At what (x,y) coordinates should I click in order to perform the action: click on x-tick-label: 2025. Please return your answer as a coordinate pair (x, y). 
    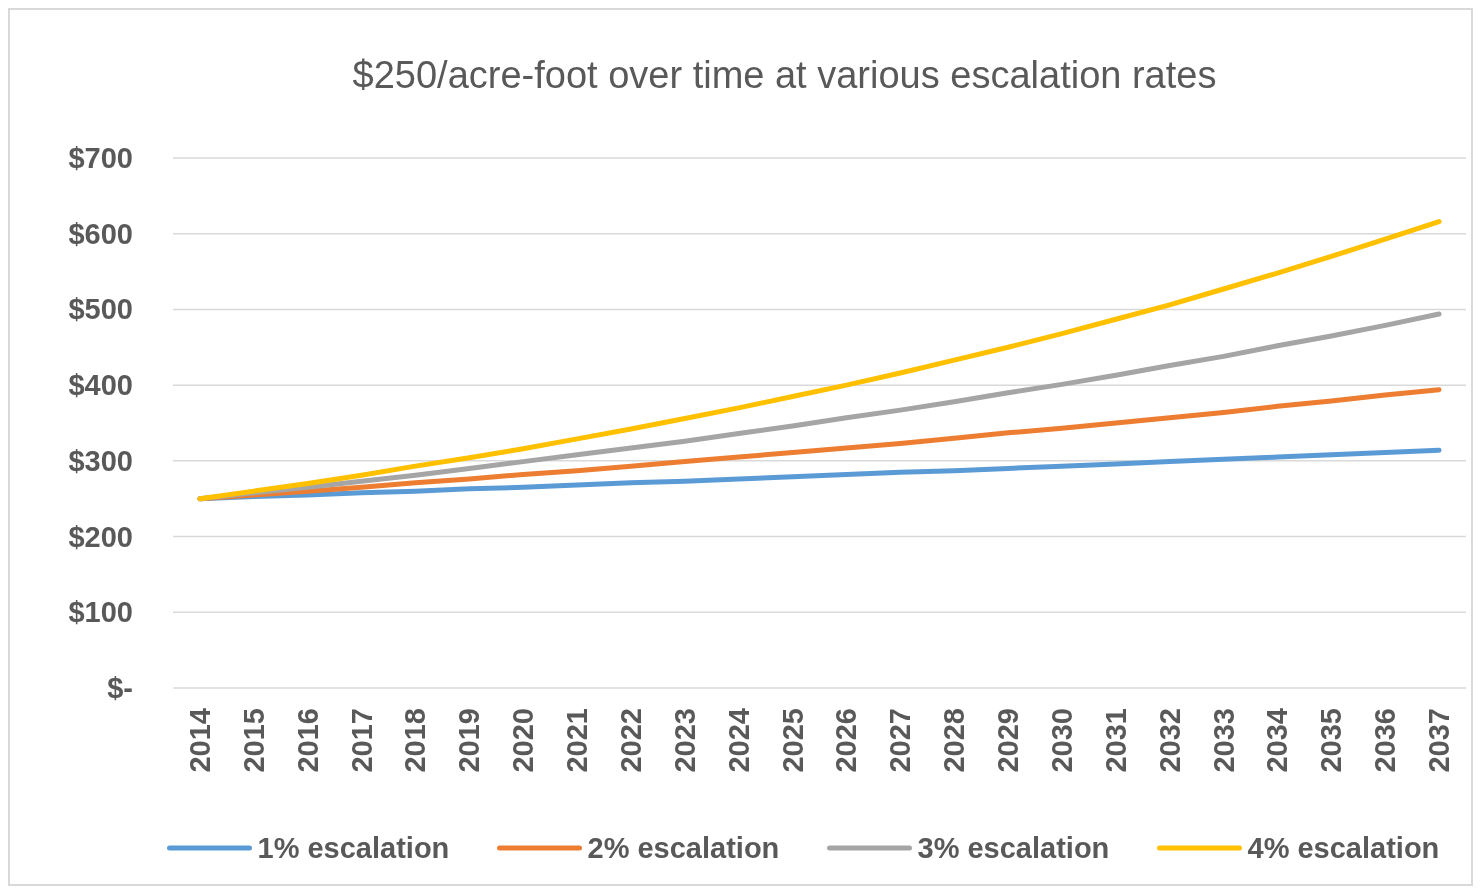
    Looking at the image, I should click on (792, 740).